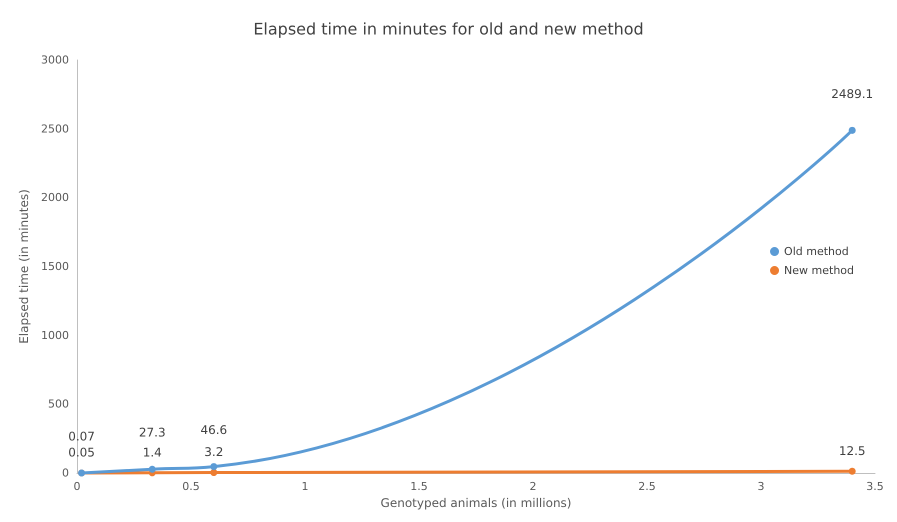 Image resolution: width=897 pixels, height=522 pixels. Describe the element at coordinates (448, 29) in the screenshot. I see `chart-title: Elapsed time in minutes for old and new method` at that location.